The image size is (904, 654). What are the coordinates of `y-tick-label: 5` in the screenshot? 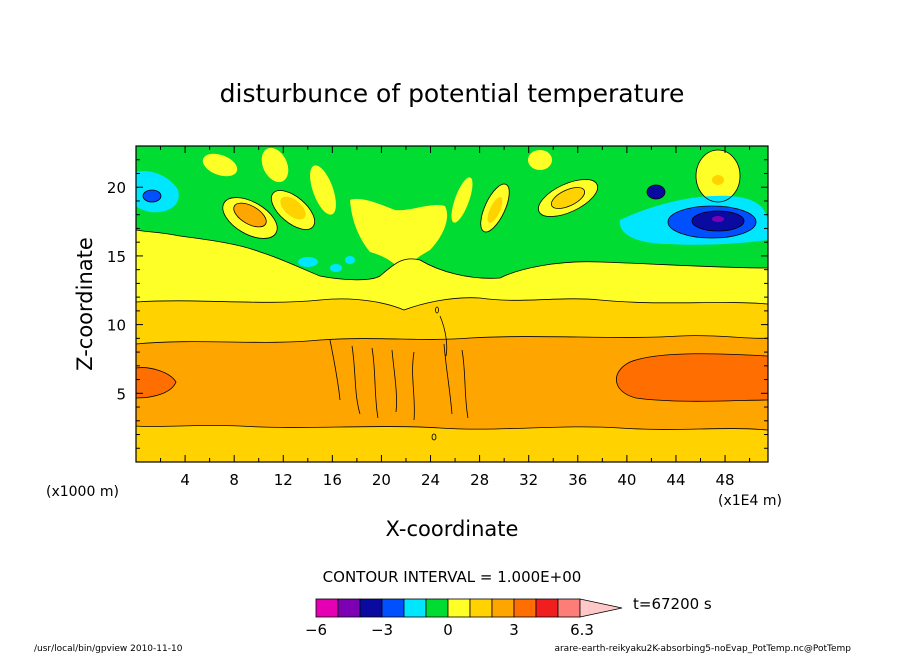 It's located at (121, 394).